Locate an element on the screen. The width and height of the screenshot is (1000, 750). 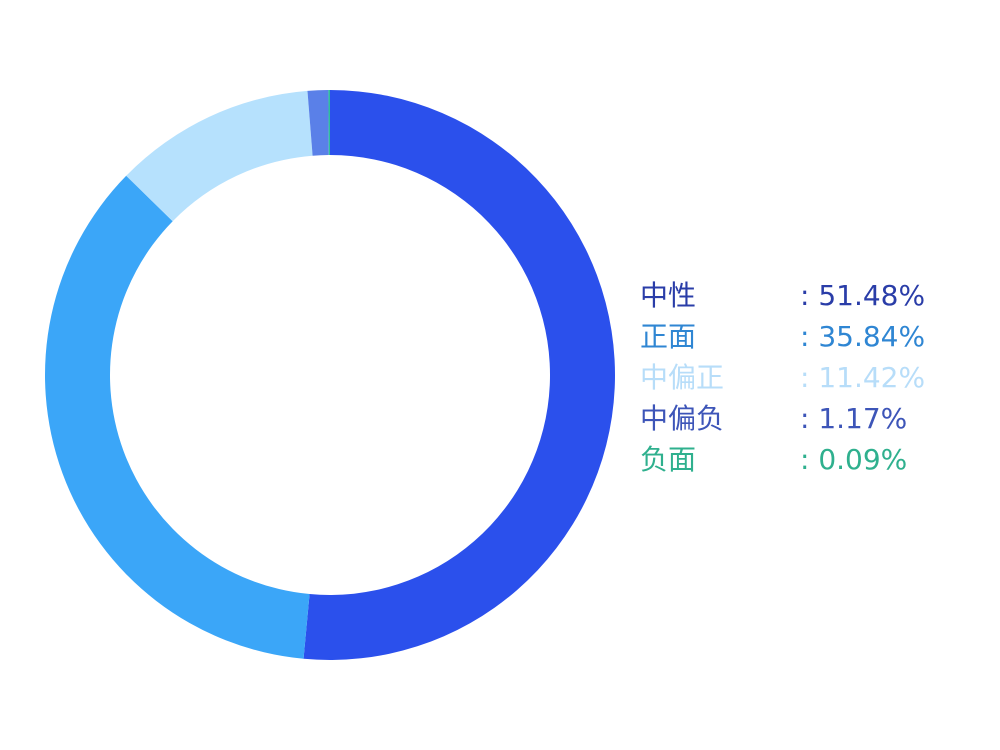
legend-label-0: 中性 is located at coordinates (668, 295).